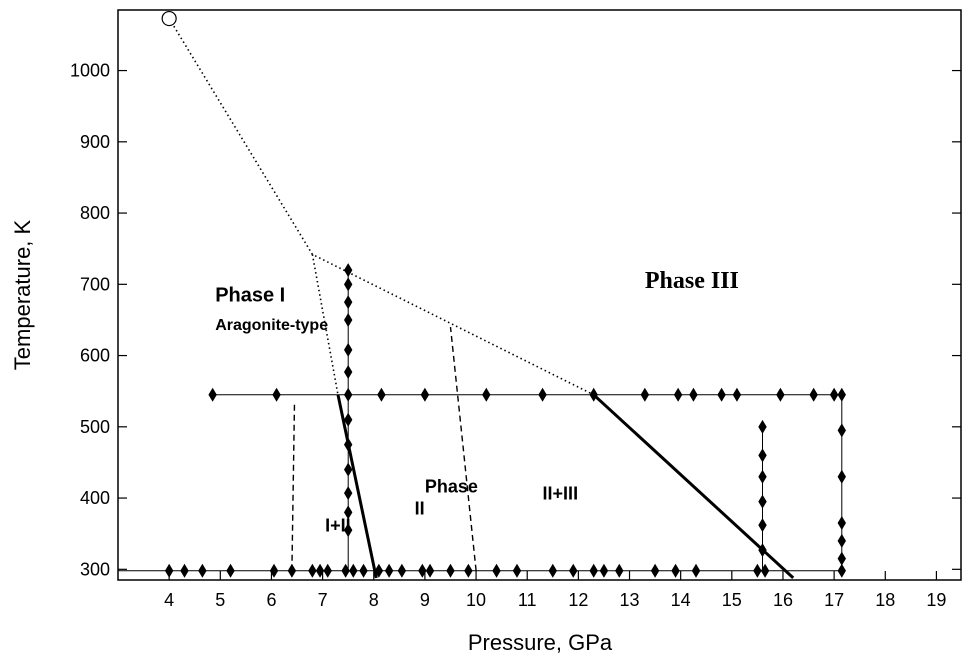  Describe the element at coordinates (732, 600) in the screenshot. I see `x-tick-label: 15` at that location.